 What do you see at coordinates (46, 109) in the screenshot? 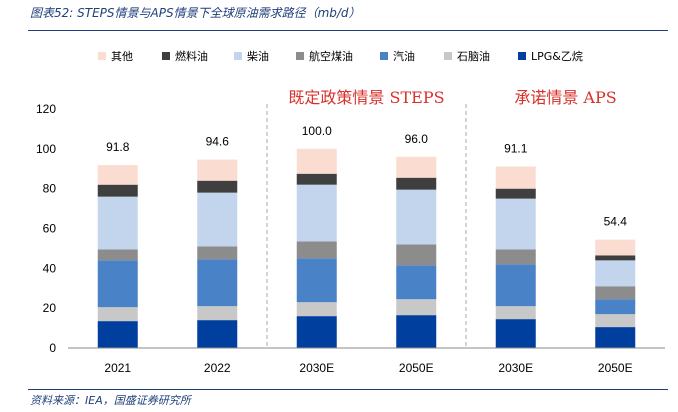
I see `y-tick-label: 120` at bounding box center [46, 109].